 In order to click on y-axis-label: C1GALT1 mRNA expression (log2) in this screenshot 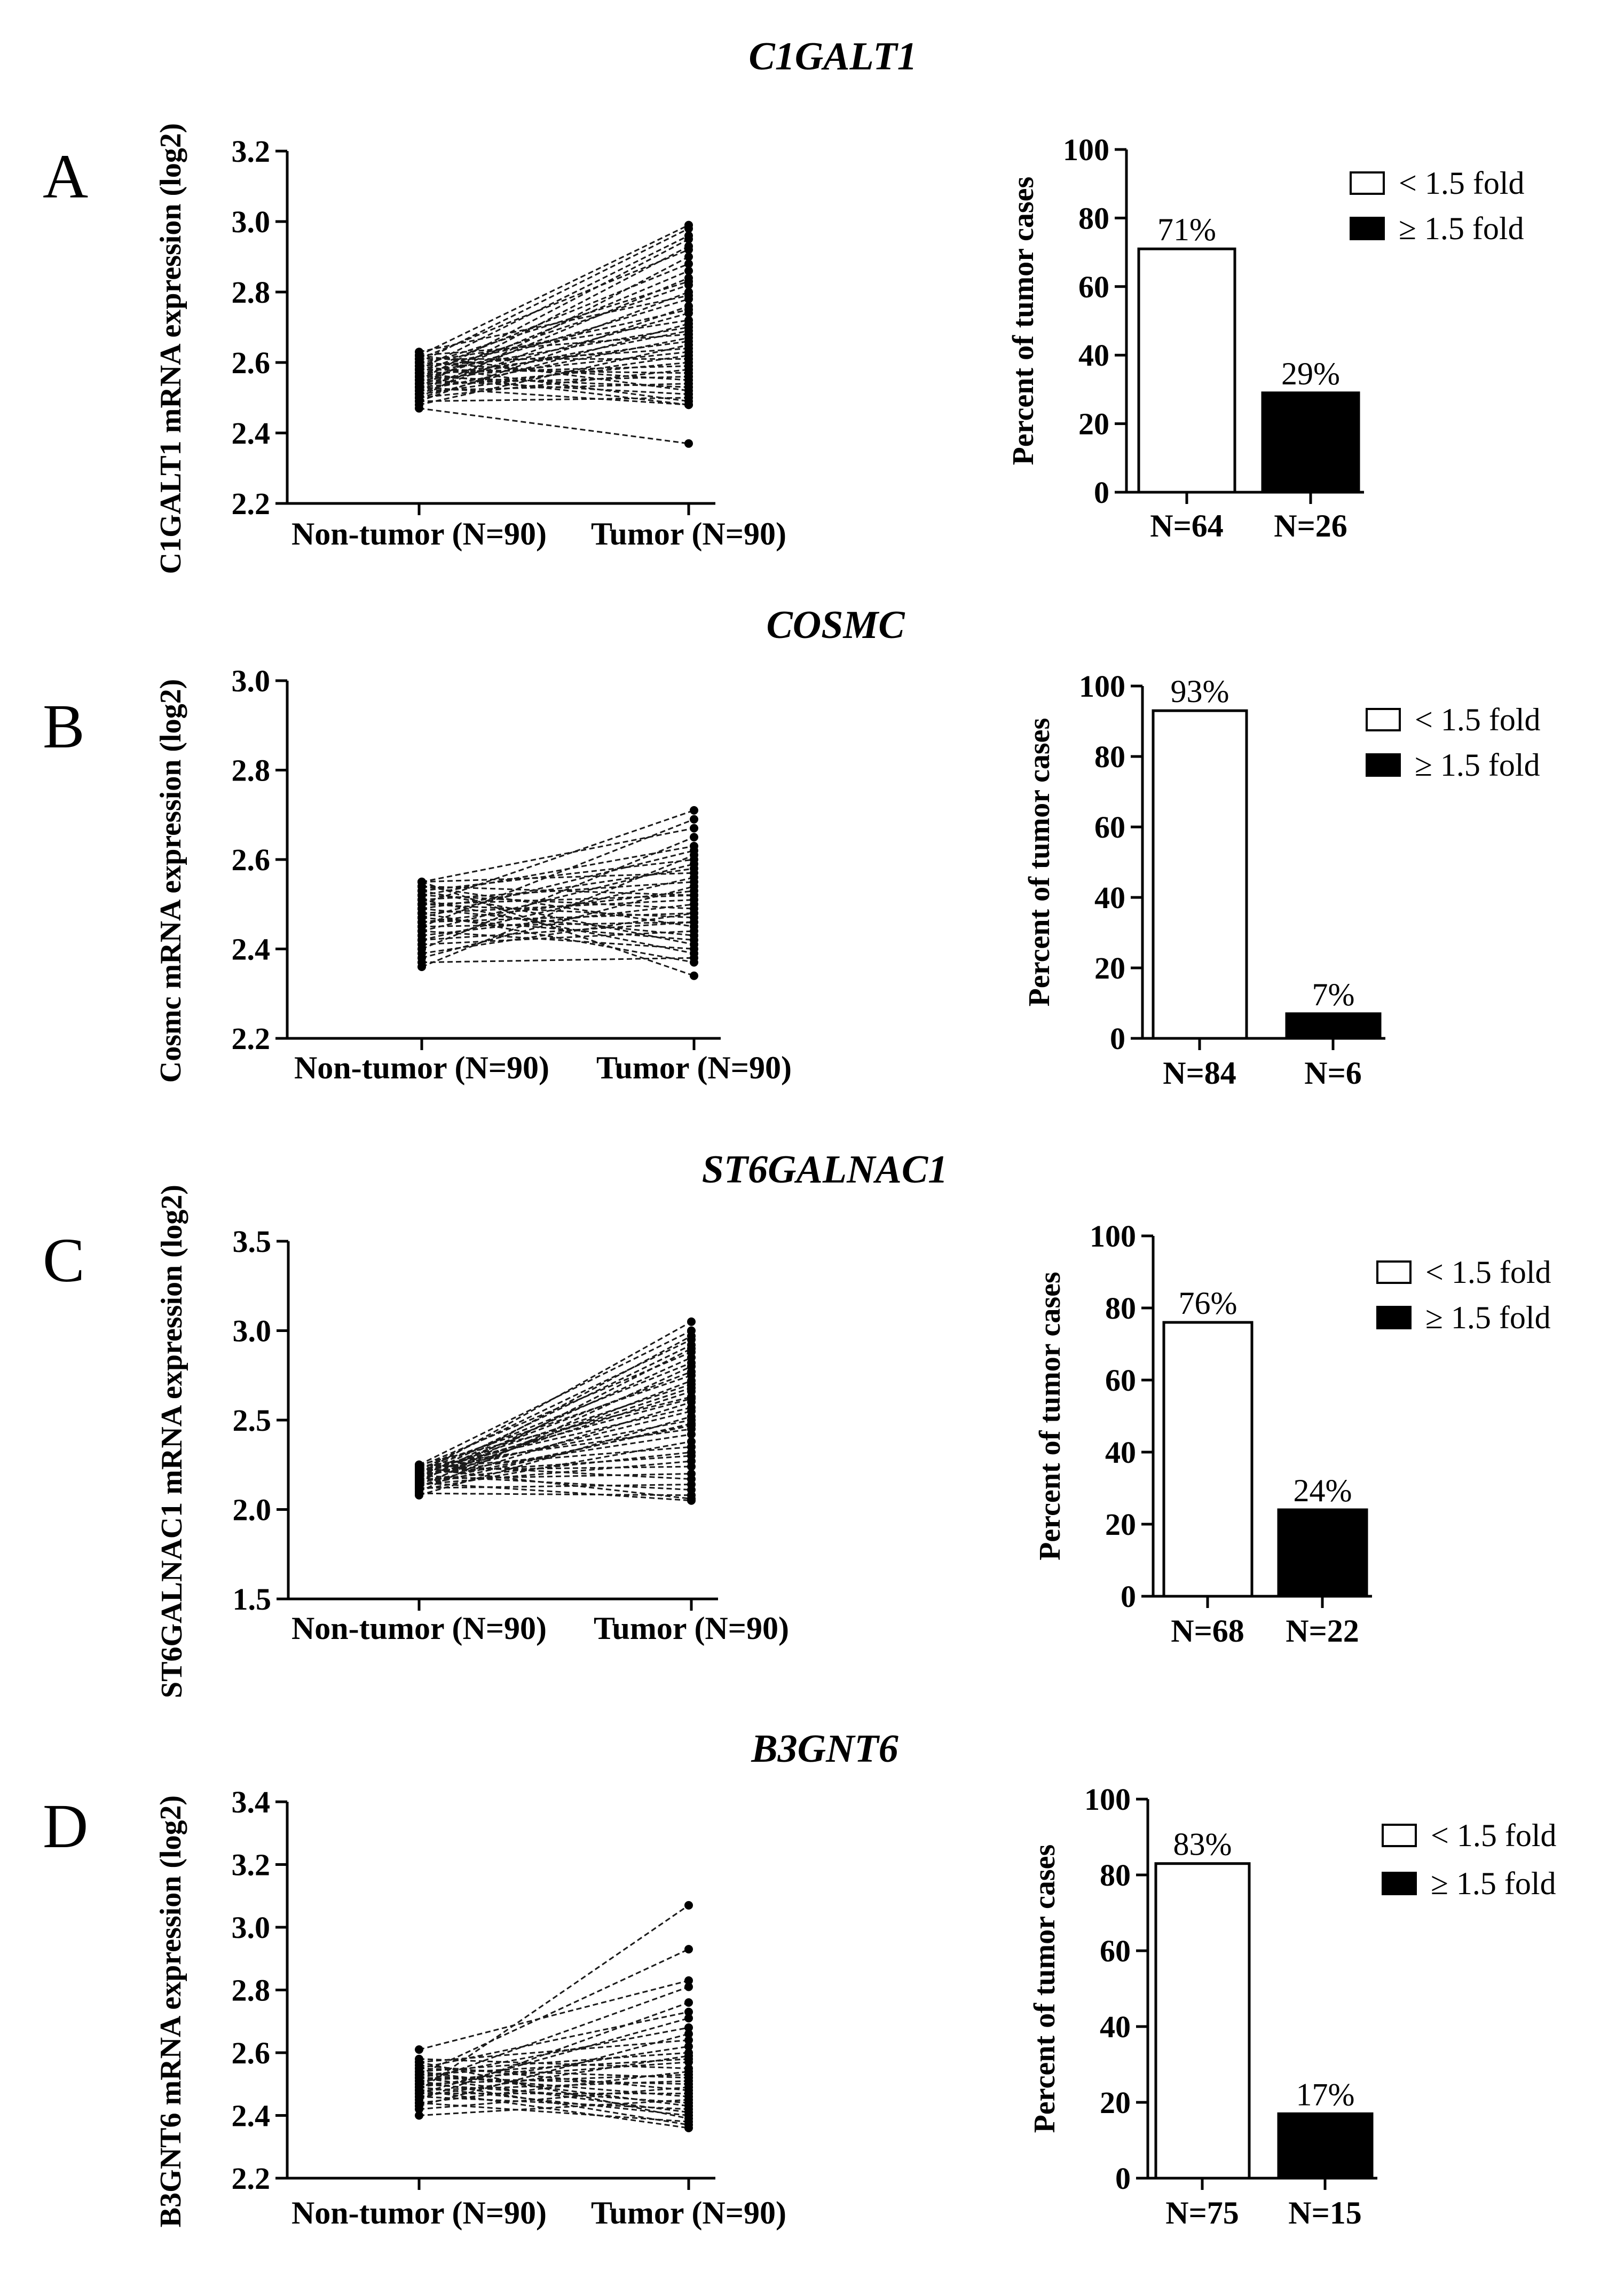, I will do `click(170, 348)`.